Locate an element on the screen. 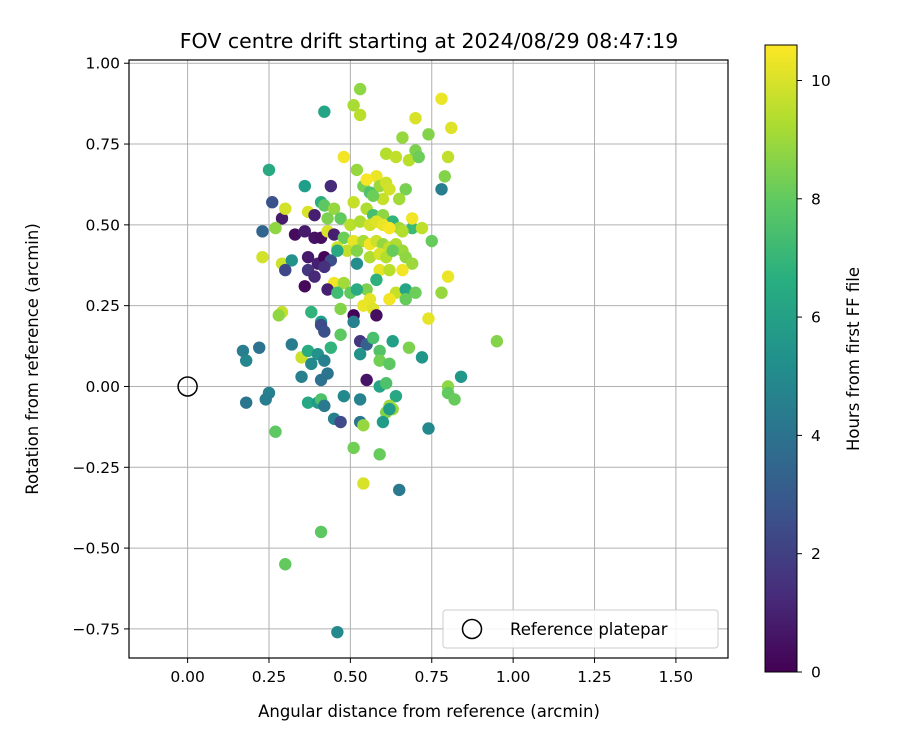 The width and height of the screenshot is (900, 750). legend-label: Reference platepar is located at coordinates (589, 629).